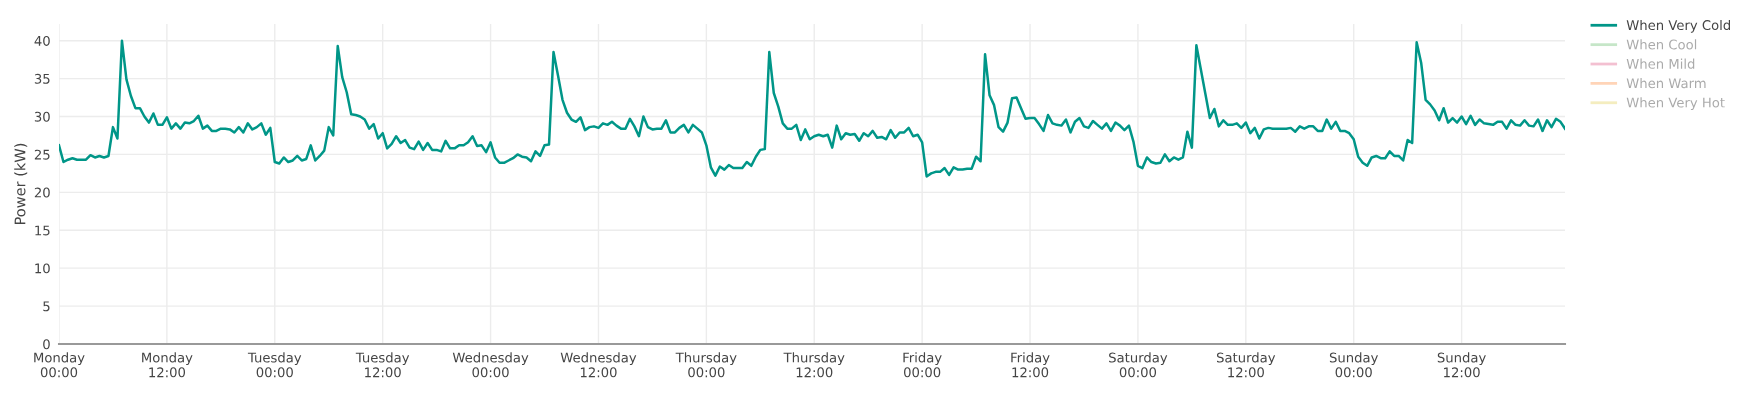 Image resolution: width=1745 pixels, height=400 pixels. Describe the element at coordinates (42, 154) in the screenshot. I see `y-tick-label: 25` at that location.